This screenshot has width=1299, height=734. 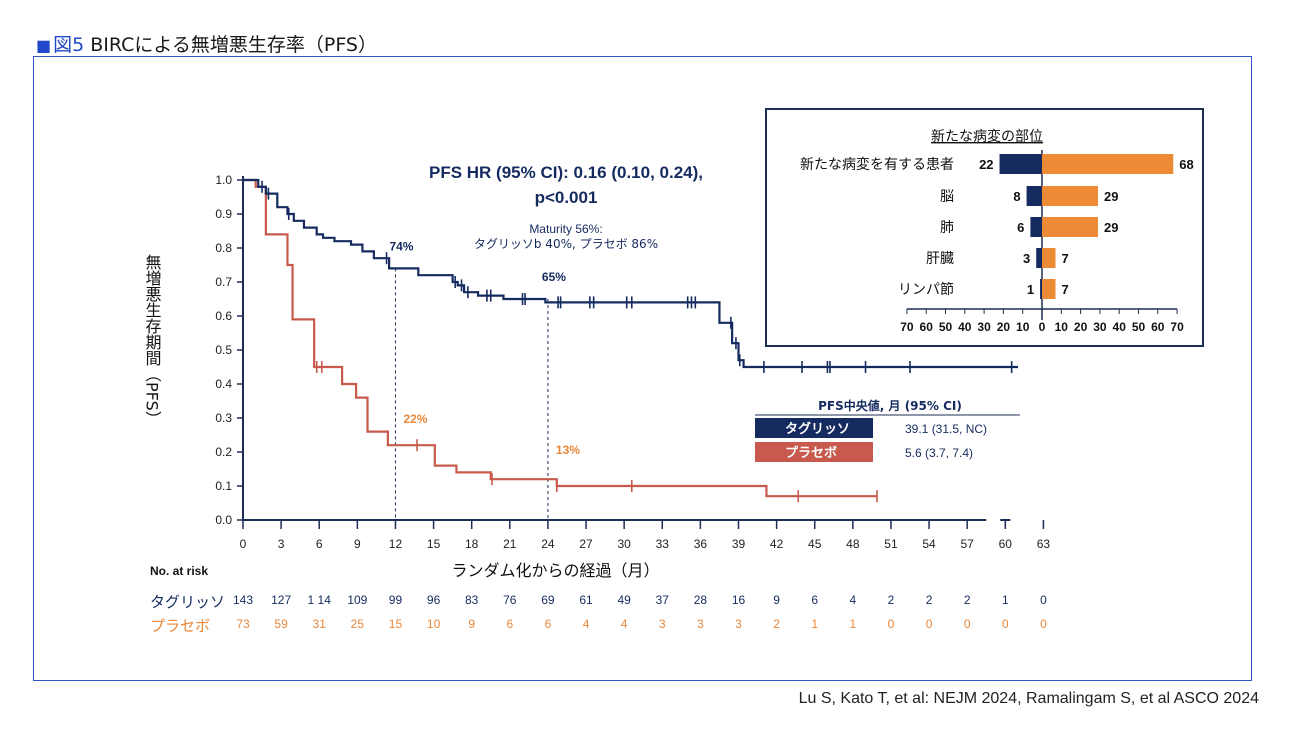 What do you see at coordinates (415, 419) in the screenshot?
I see `landmark-label: 22%` at bounding box center [415, 419].